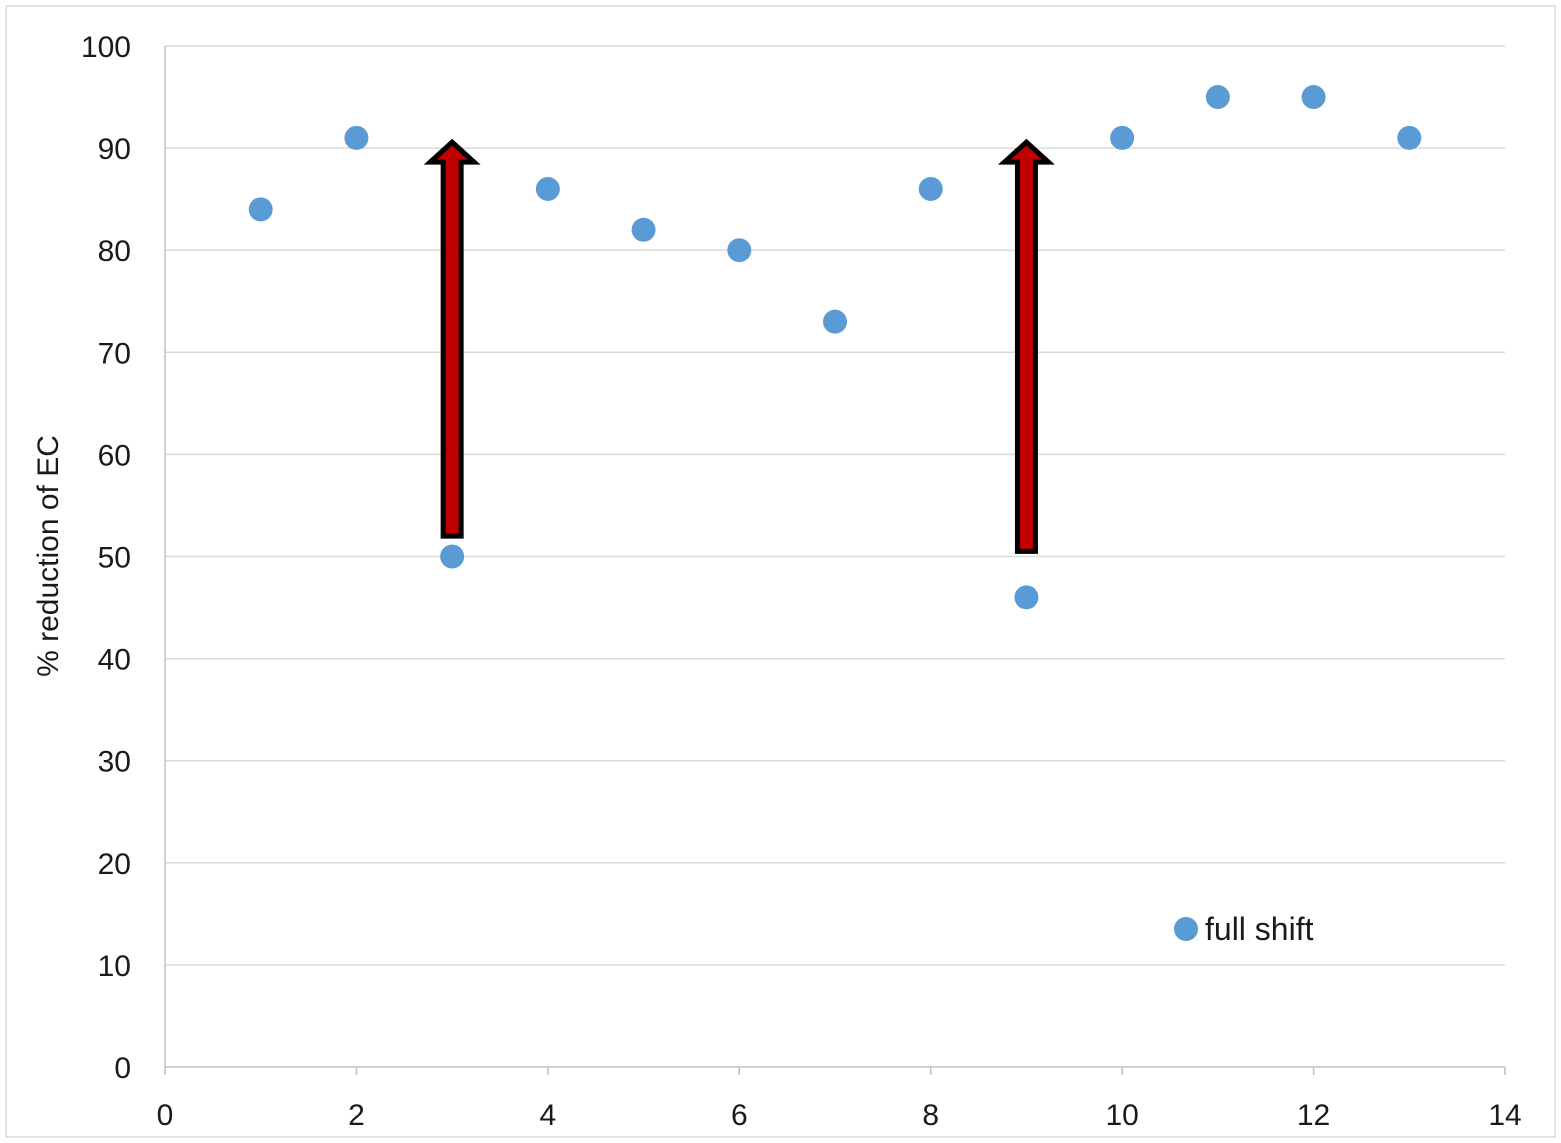 The image size is (1561, 1143). Describe the element at coordinates (165, 1115) in the screenshot. I see `x-tick-label: 0` at that location.